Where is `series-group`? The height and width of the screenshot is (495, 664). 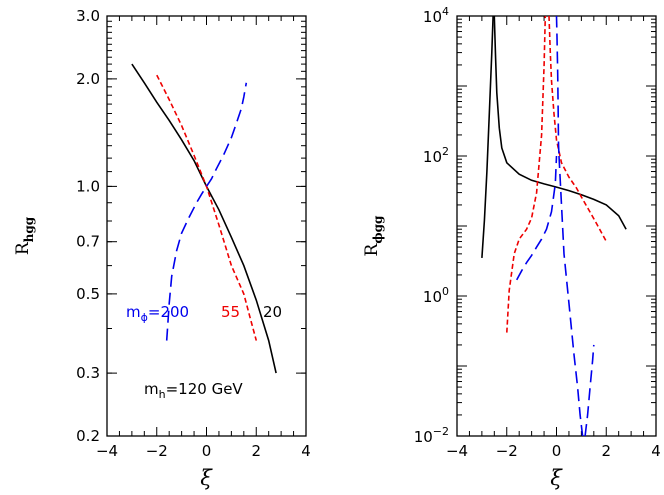 series-group is located at coordinates (204, 218).